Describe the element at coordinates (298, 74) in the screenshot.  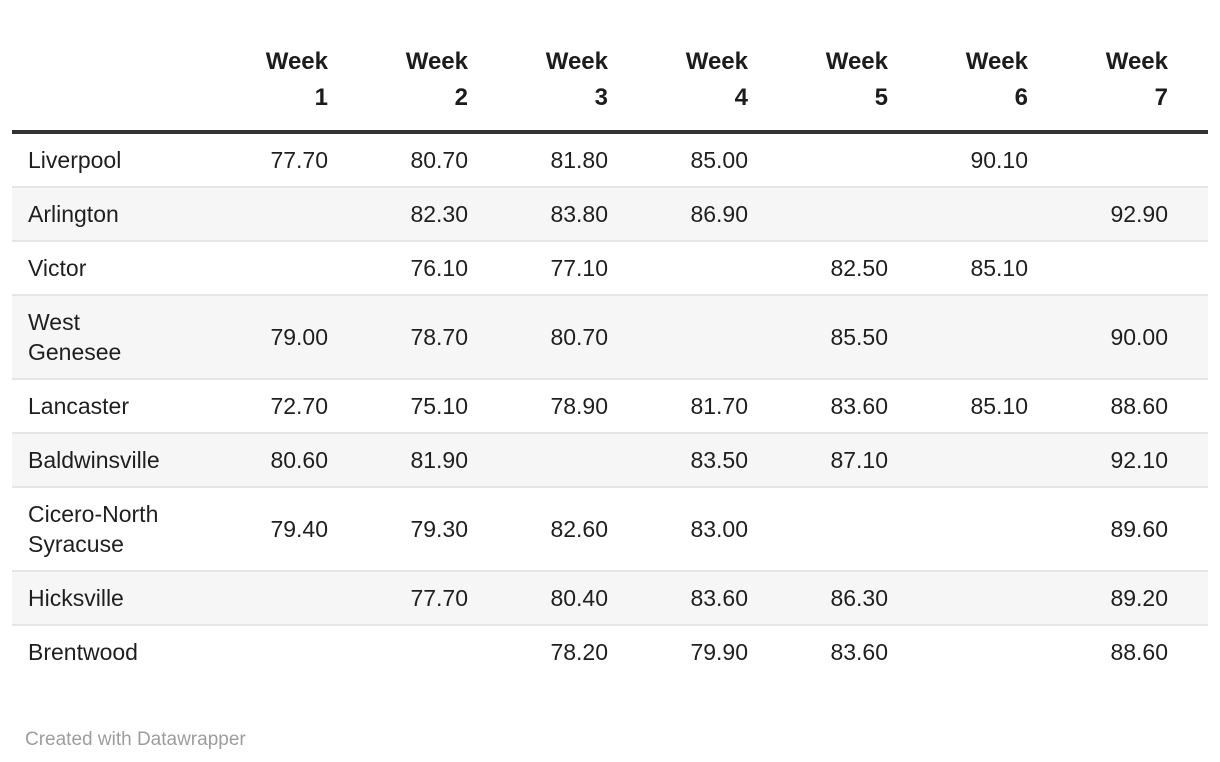
I see `column-header-week-1: Week 1` at that location.